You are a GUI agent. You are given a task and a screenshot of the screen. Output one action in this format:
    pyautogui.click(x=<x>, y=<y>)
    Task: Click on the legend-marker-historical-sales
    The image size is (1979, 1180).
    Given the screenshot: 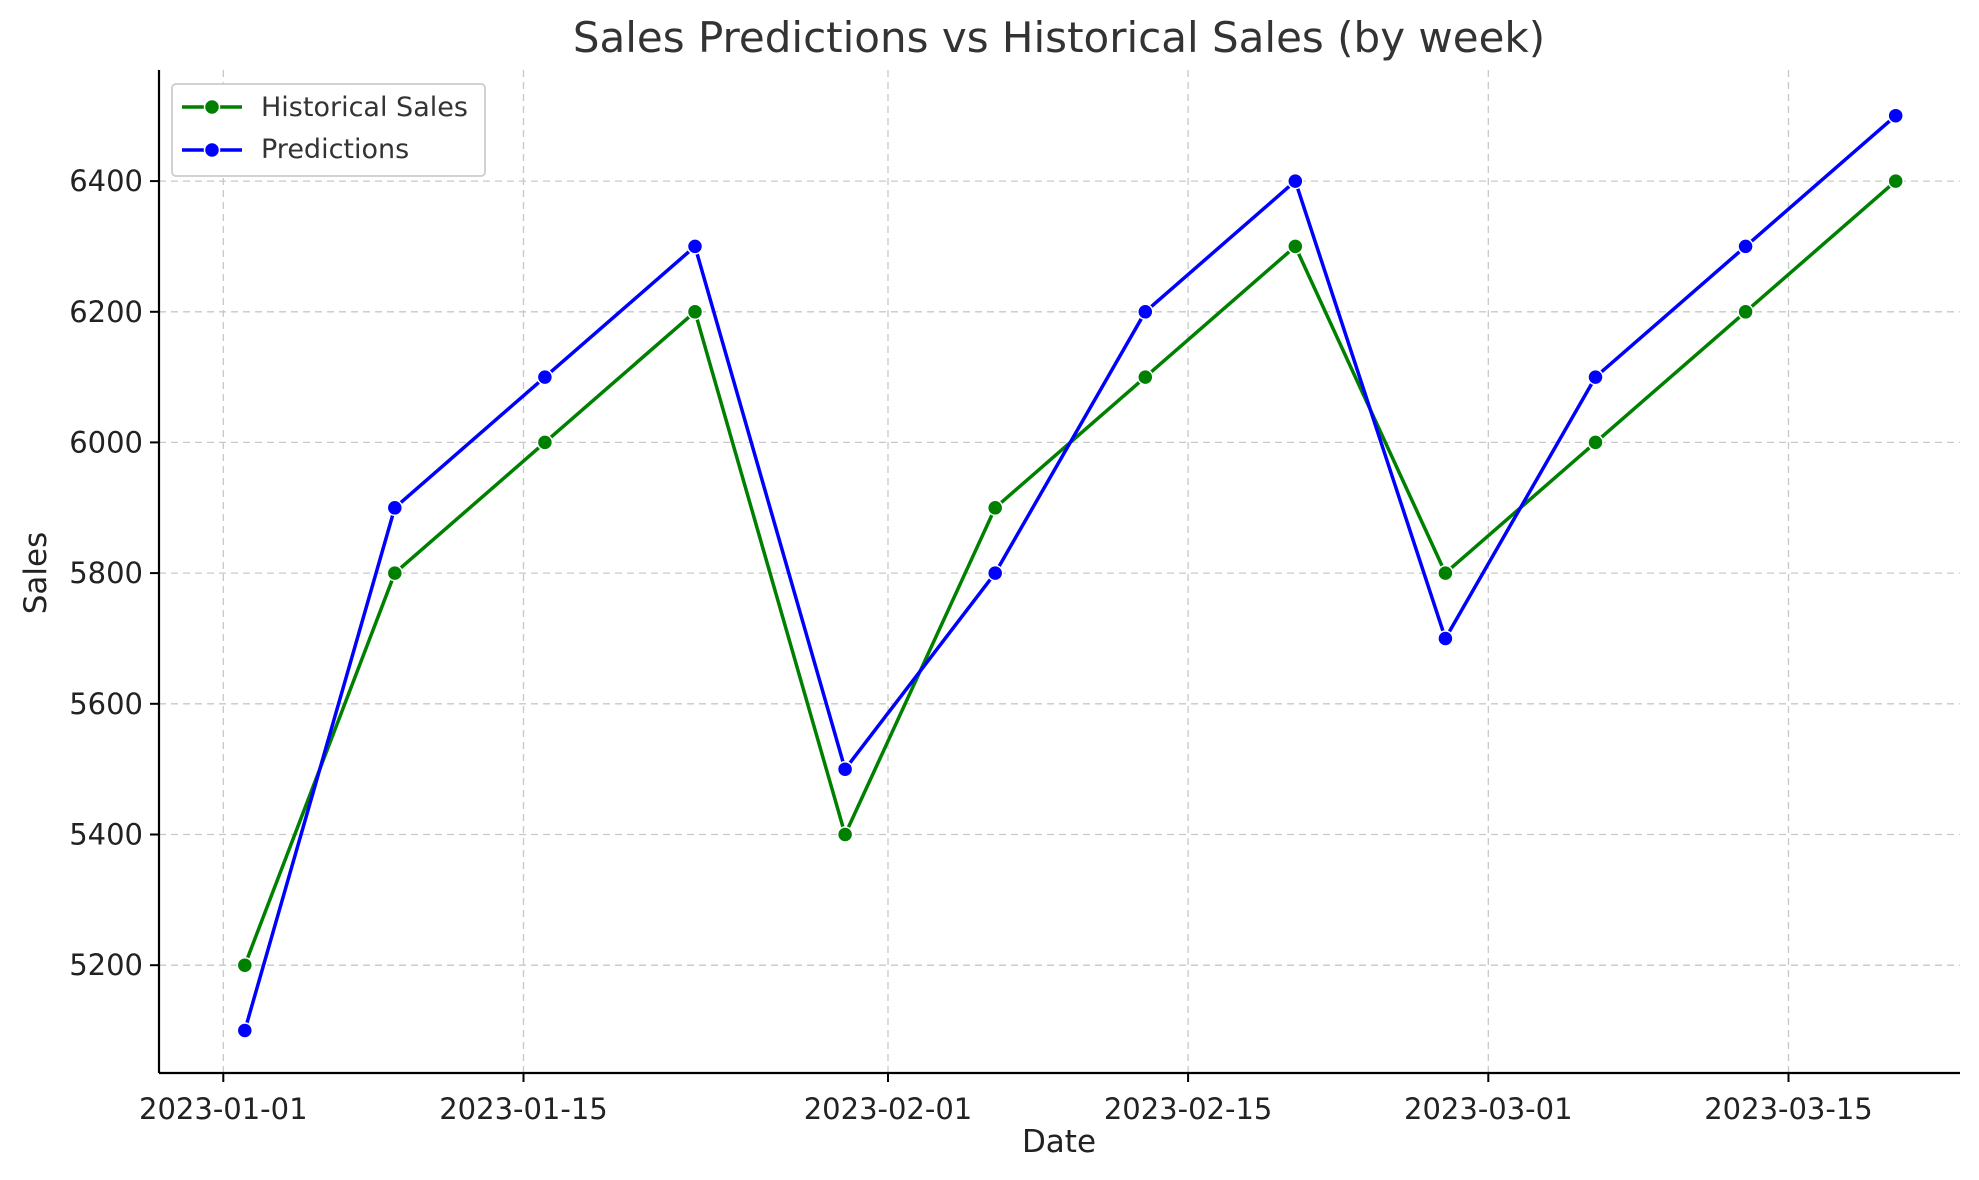 What is the action you would take?
    pyautogui.click(x=212, y=107)
    